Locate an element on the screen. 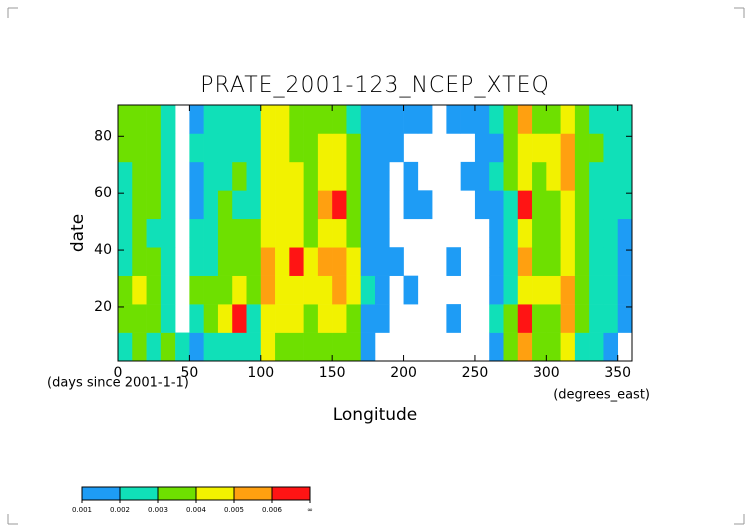 The width and height of the screenshot is (752, 532). colorbar-label: 0.005 is located at coordinates (234, 510).